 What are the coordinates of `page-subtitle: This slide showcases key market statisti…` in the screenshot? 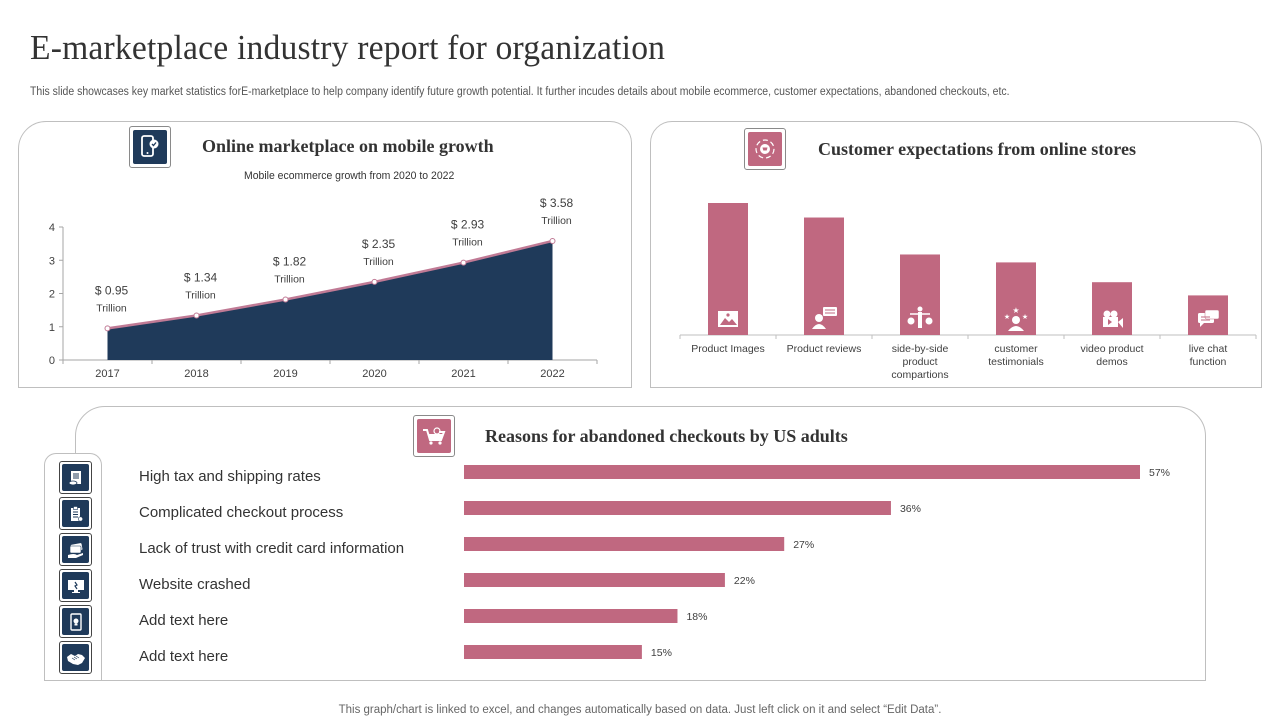 It's located at (520, 92).